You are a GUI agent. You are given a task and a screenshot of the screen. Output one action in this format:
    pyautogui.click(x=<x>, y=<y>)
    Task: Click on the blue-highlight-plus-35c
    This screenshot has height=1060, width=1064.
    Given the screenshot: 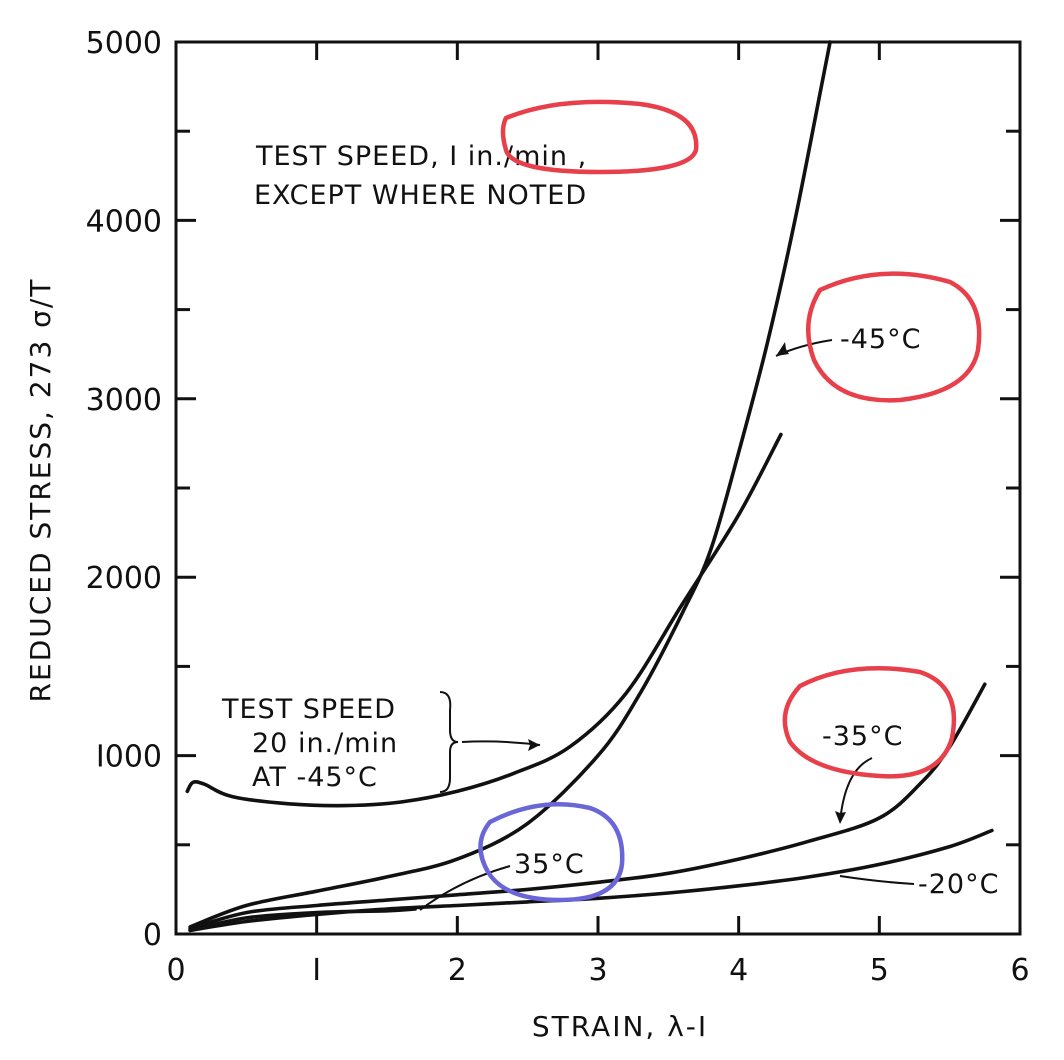 What is the action you would take?
    pyautogui.click(x=551, y=852)
    